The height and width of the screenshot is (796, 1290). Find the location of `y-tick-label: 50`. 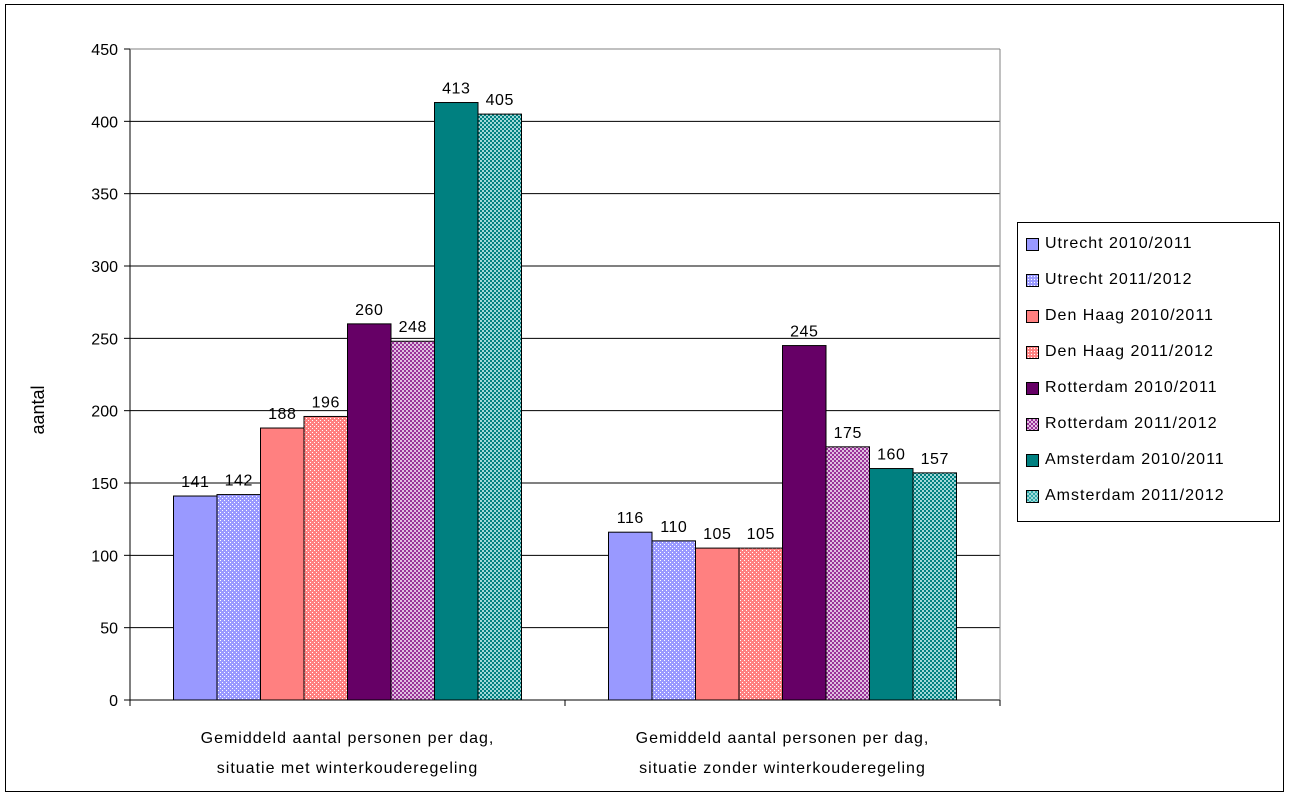

y-tick-label: 50 is located at coordinates (109, 629).